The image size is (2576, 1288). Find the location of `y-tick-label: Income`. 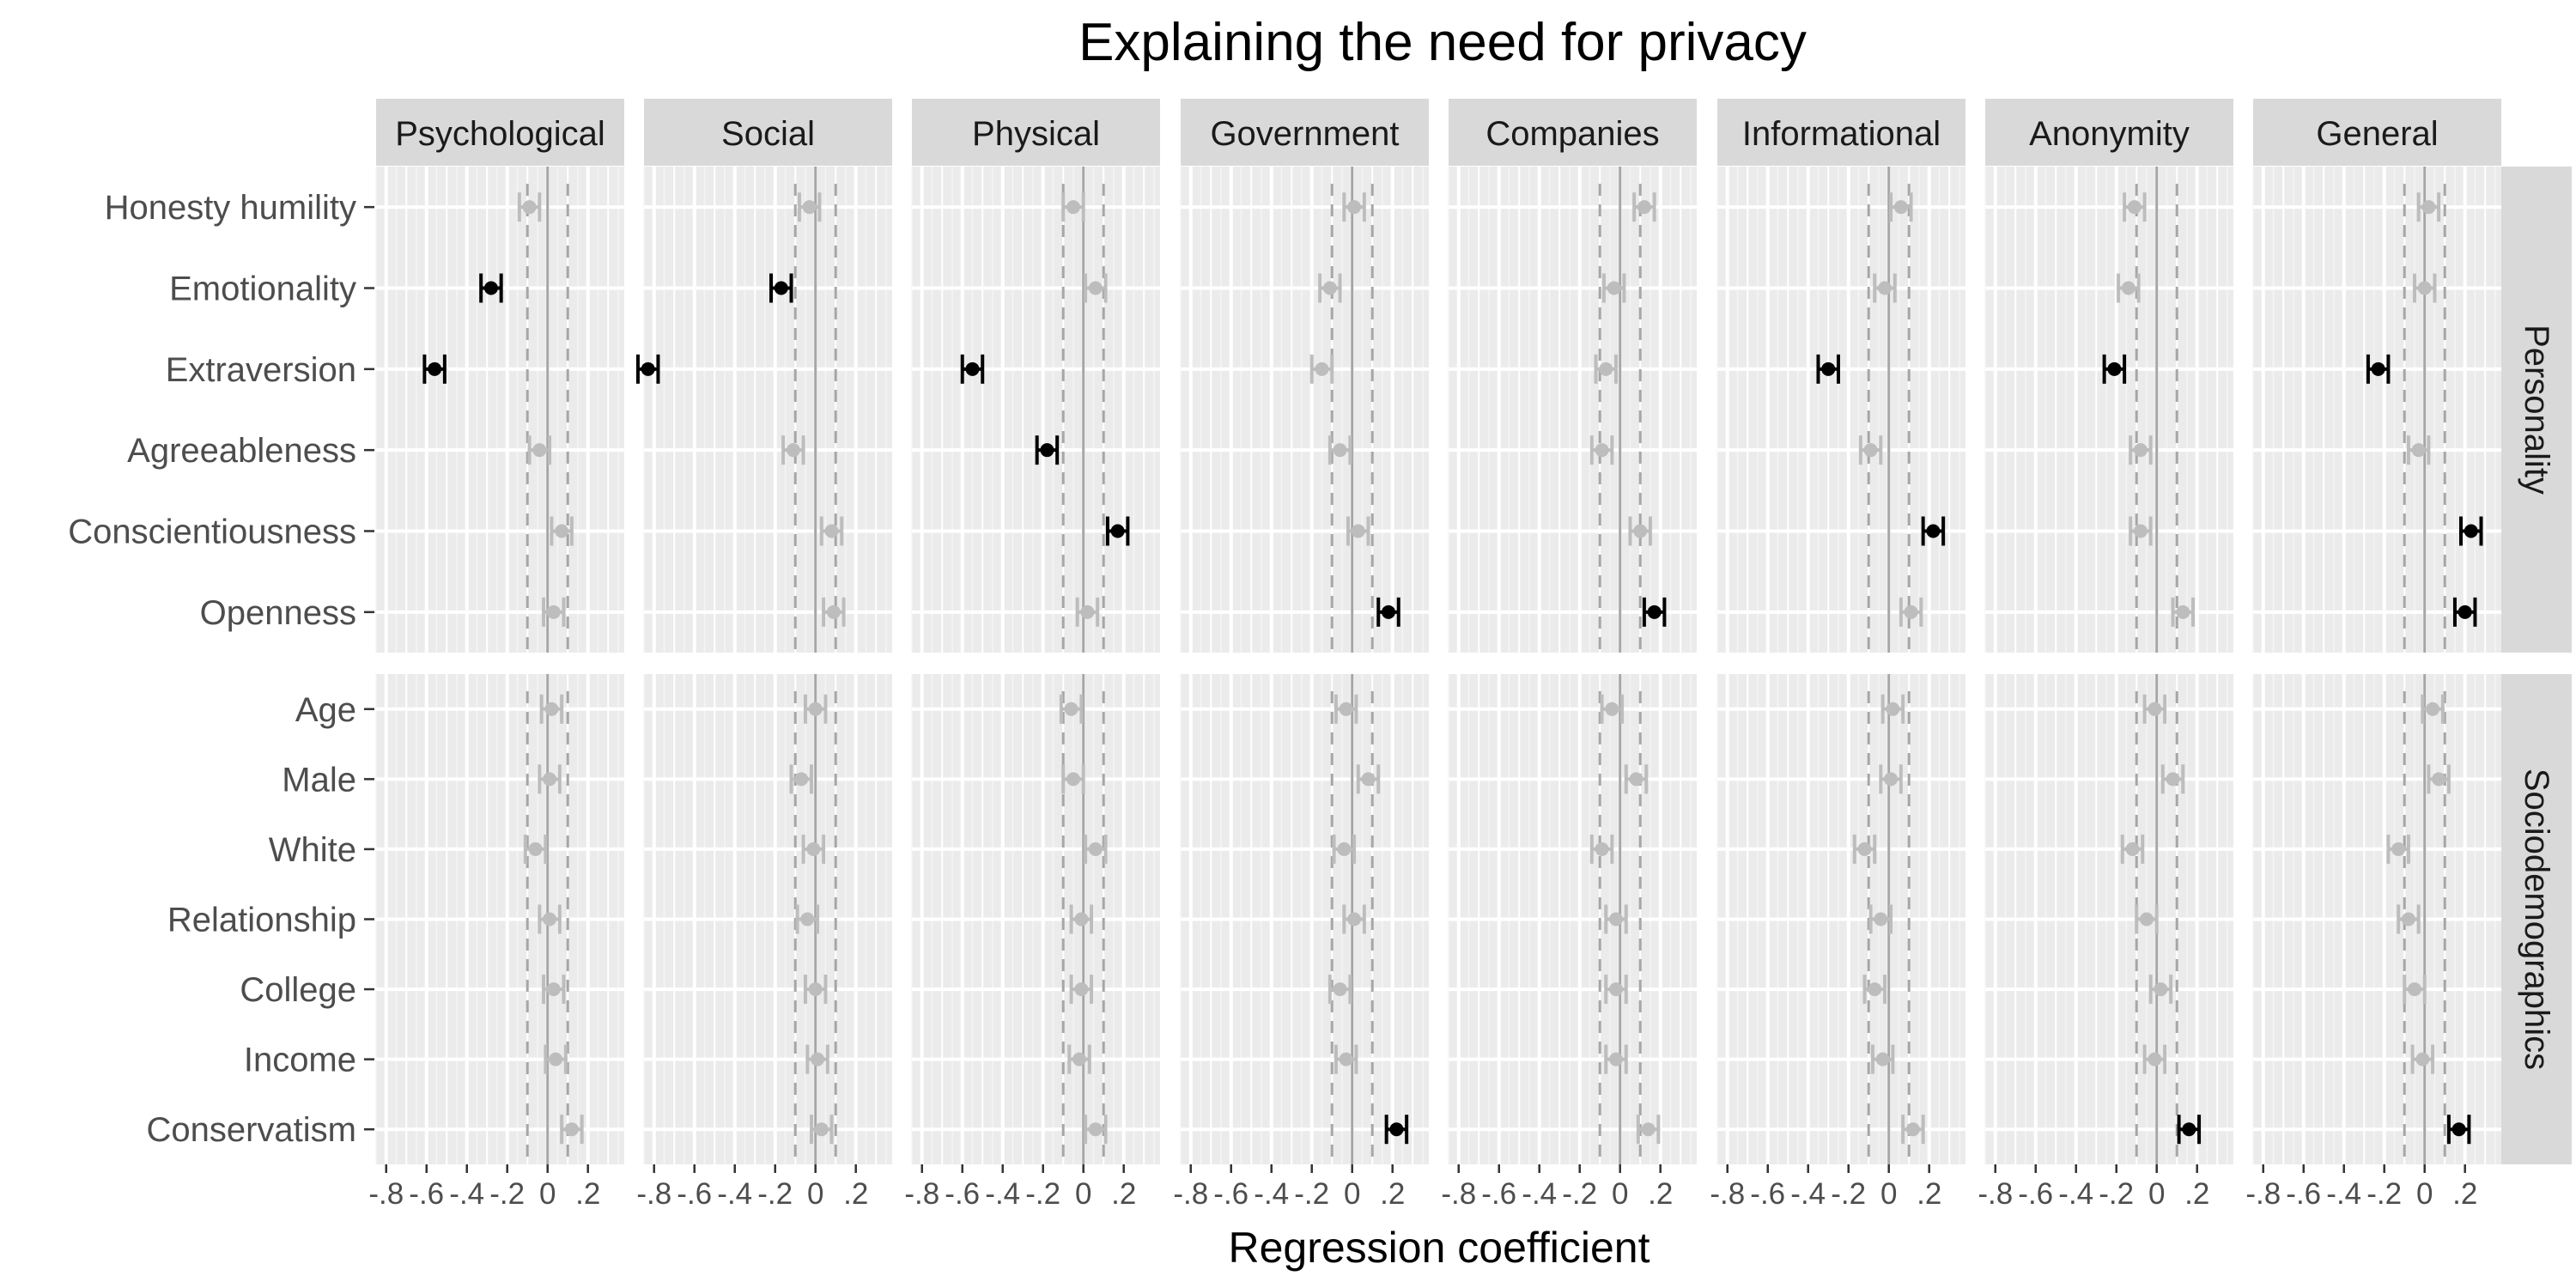

y-tick-label: Income is located at coordinates (300, 1060).